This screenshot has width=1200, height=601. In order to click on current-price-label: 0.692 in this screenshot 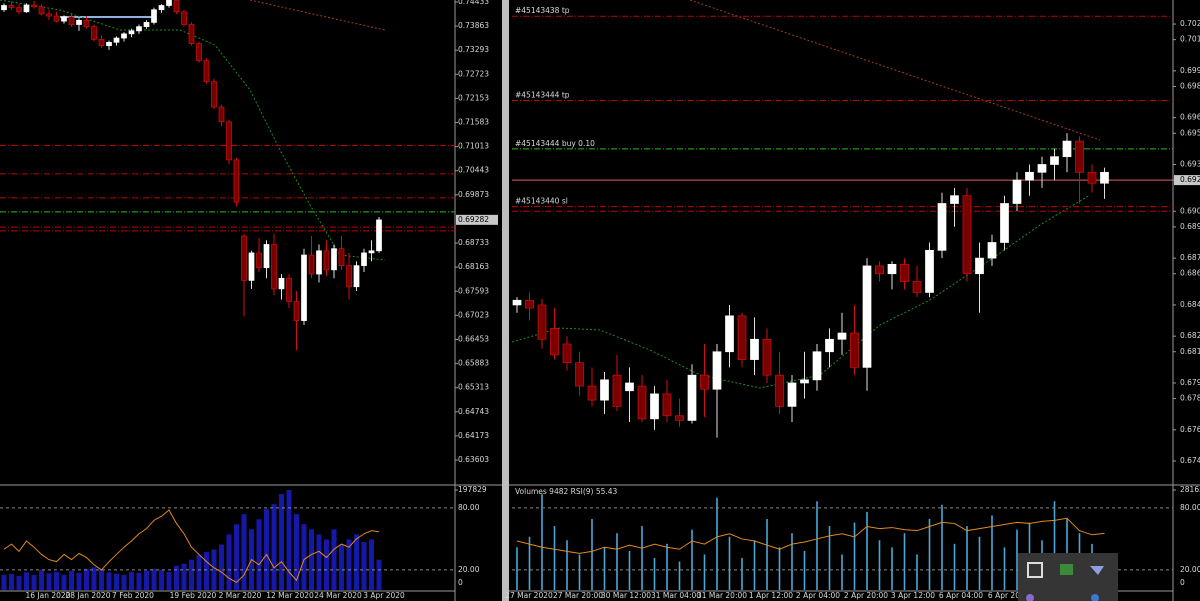, I will do `click(1190, 179)`.